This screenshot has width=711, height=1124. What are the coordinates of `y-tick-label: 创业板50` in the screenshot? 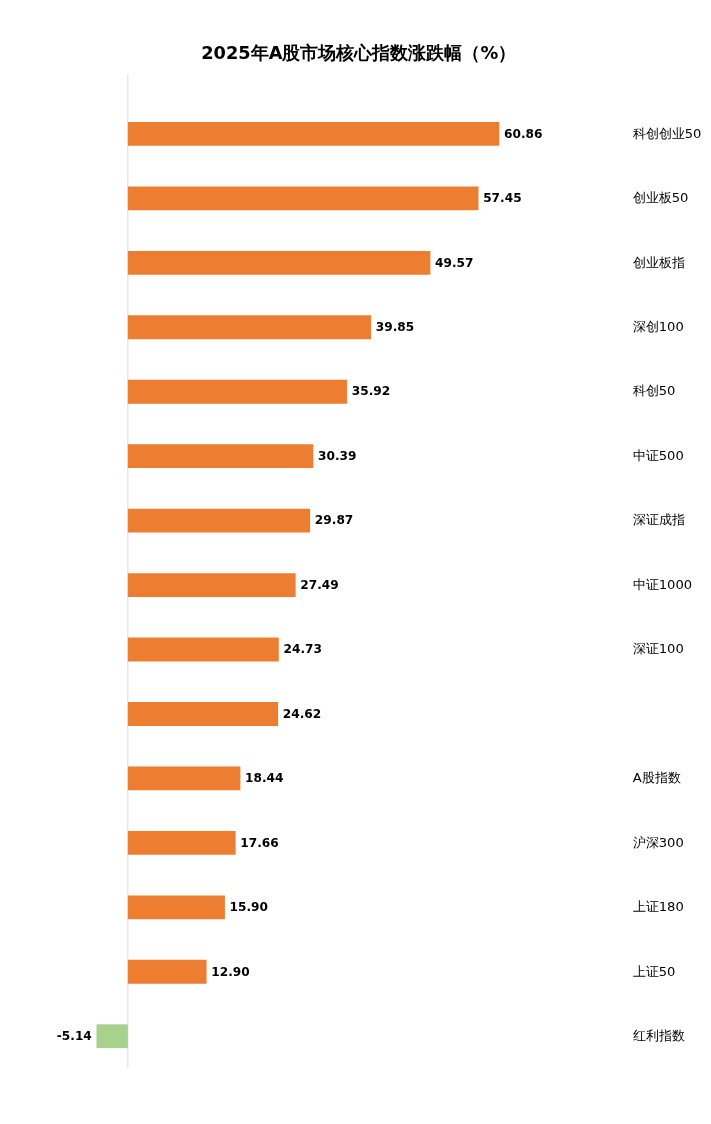 It's located at (660, 198).